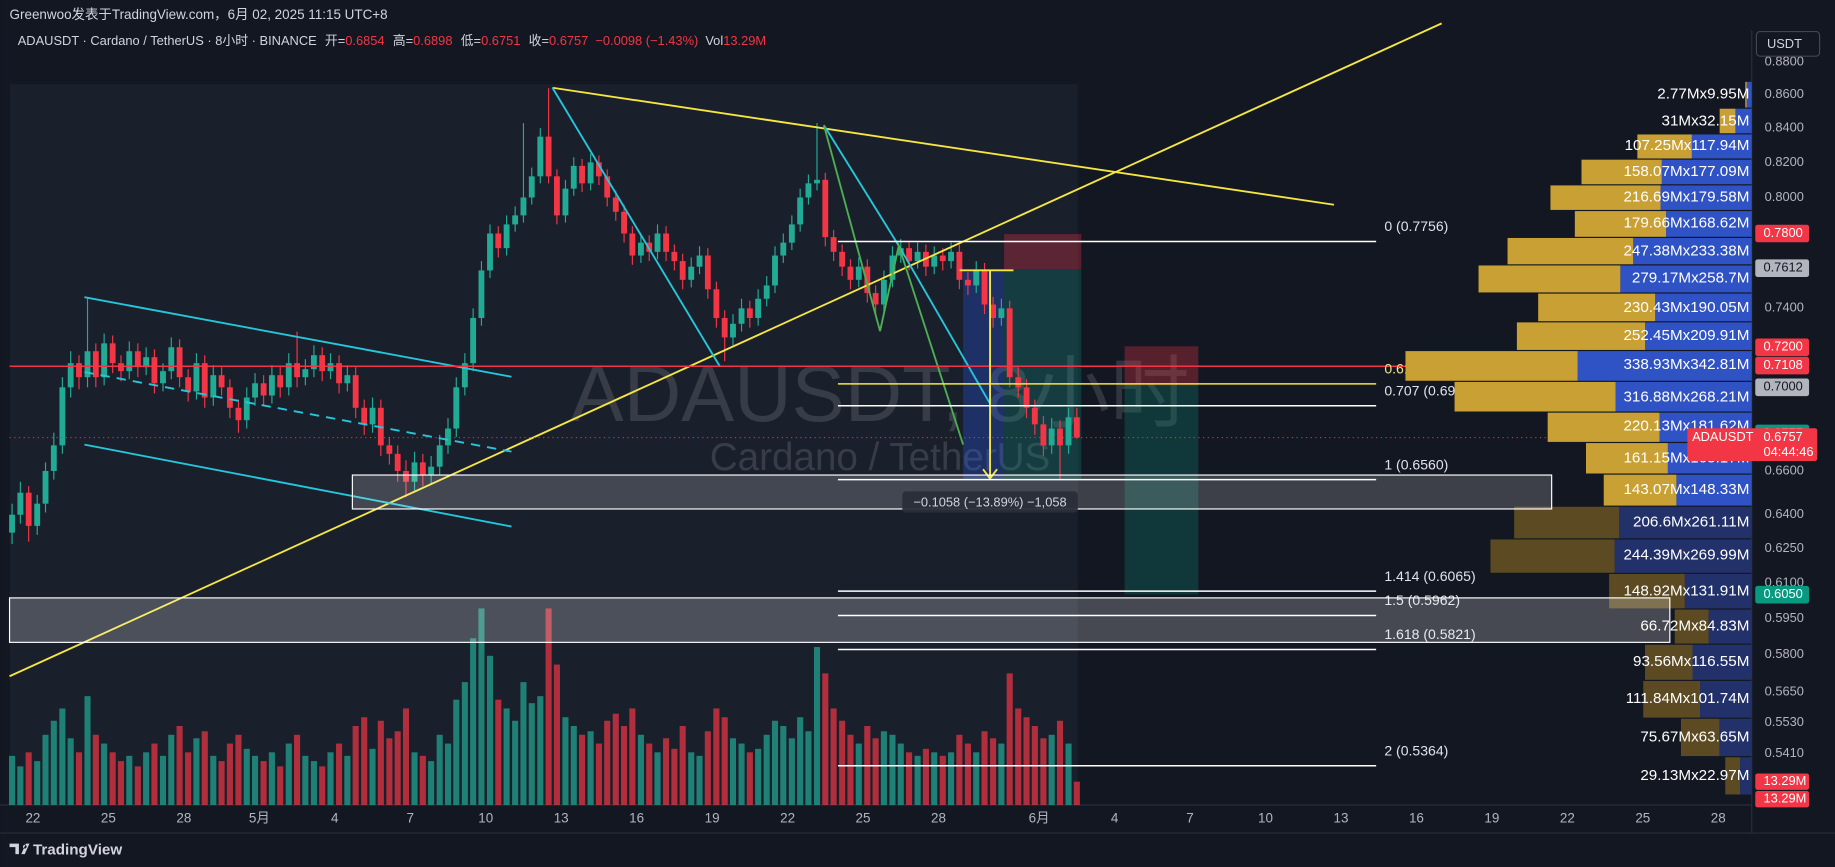  Describe the element at coordinates (1784, 798) in the screenshot. I see `volume-label: 13.29M` at that location.